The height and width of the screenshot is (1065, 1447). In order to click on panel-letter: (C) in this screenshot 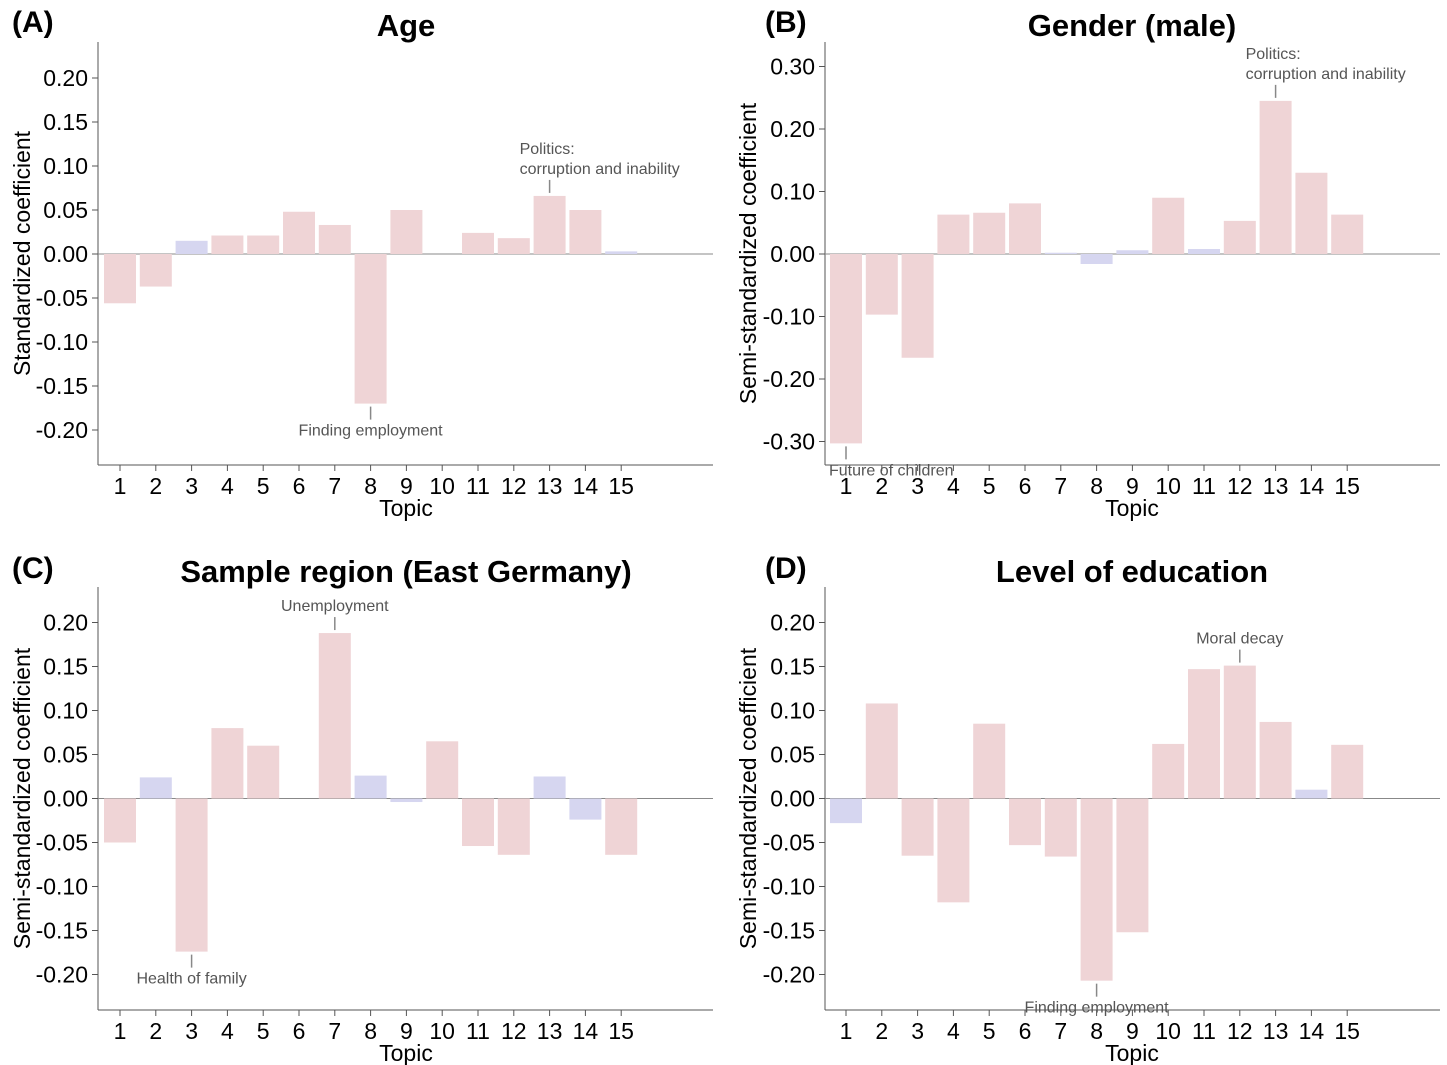, I will do `click(33, 568)`.